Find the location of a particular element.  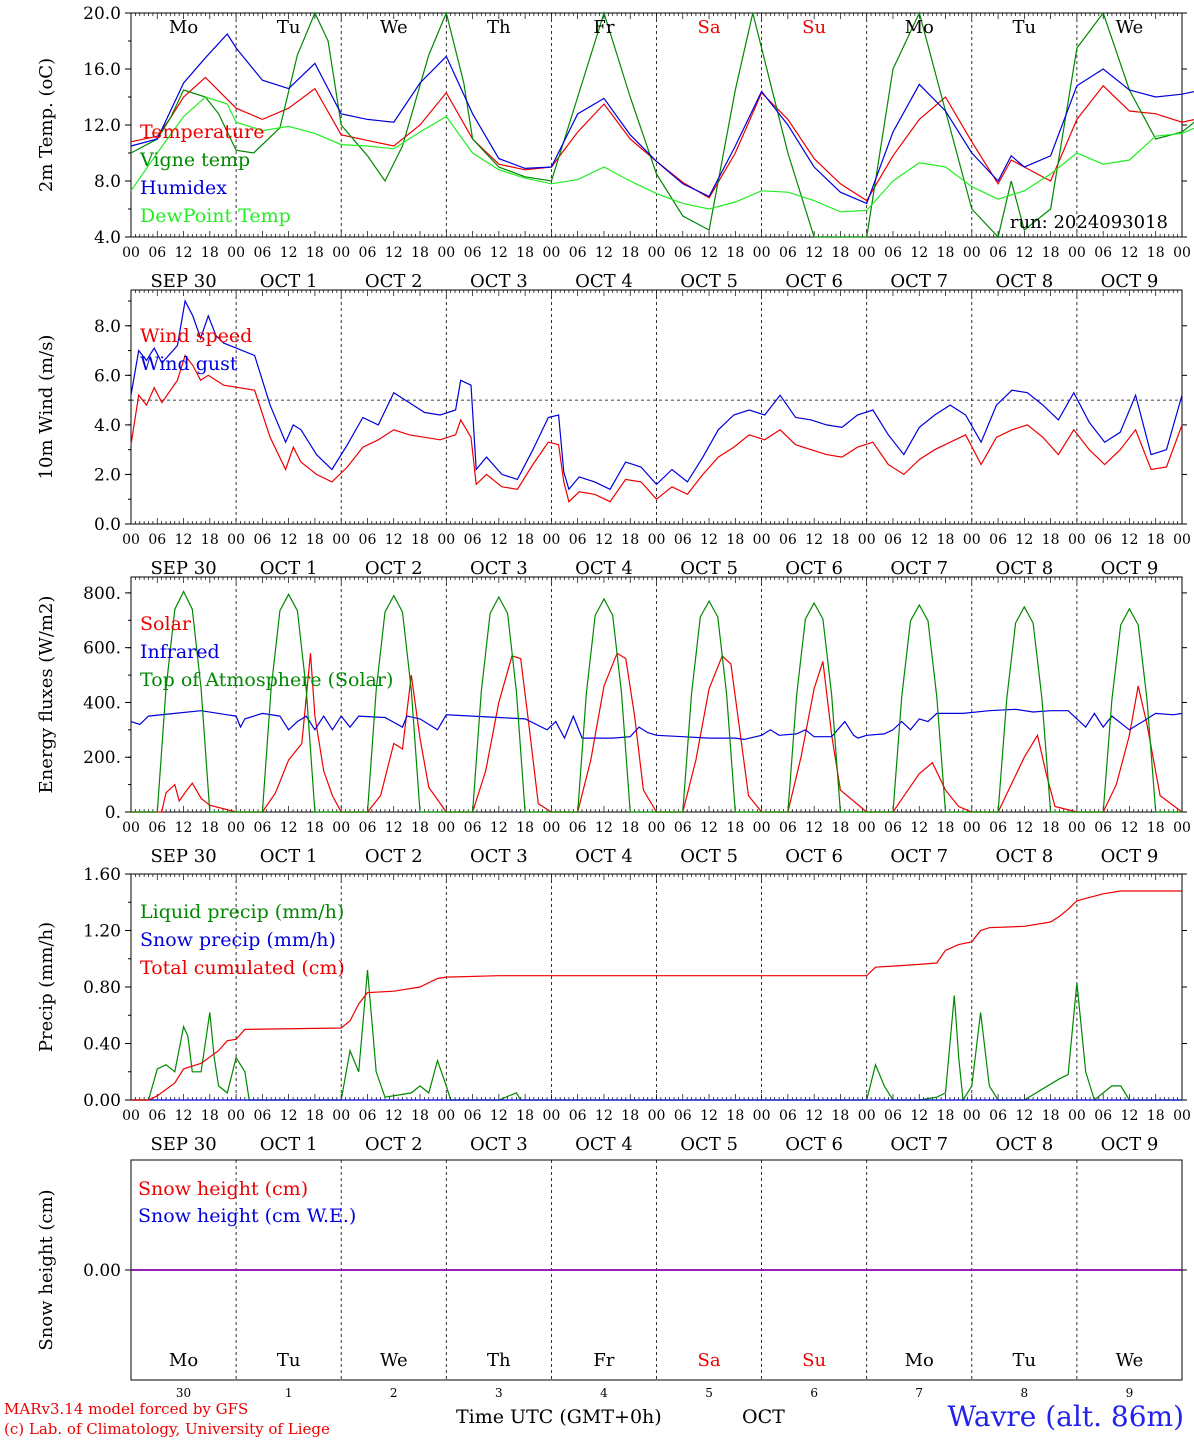

panel-2-date-label: SEP 30 is located at coordinates (183, 568).